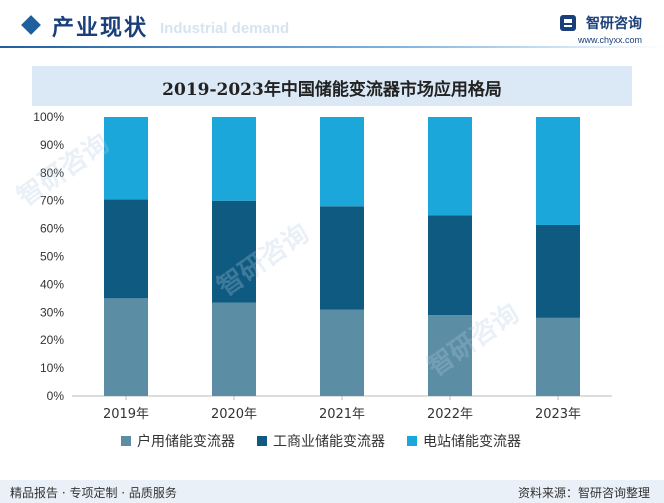 This screenshot has height=503, width=664. Describe the element at coordinates (52, 368) in the screenshot. I see `y-tick-label: 10%` at that location.